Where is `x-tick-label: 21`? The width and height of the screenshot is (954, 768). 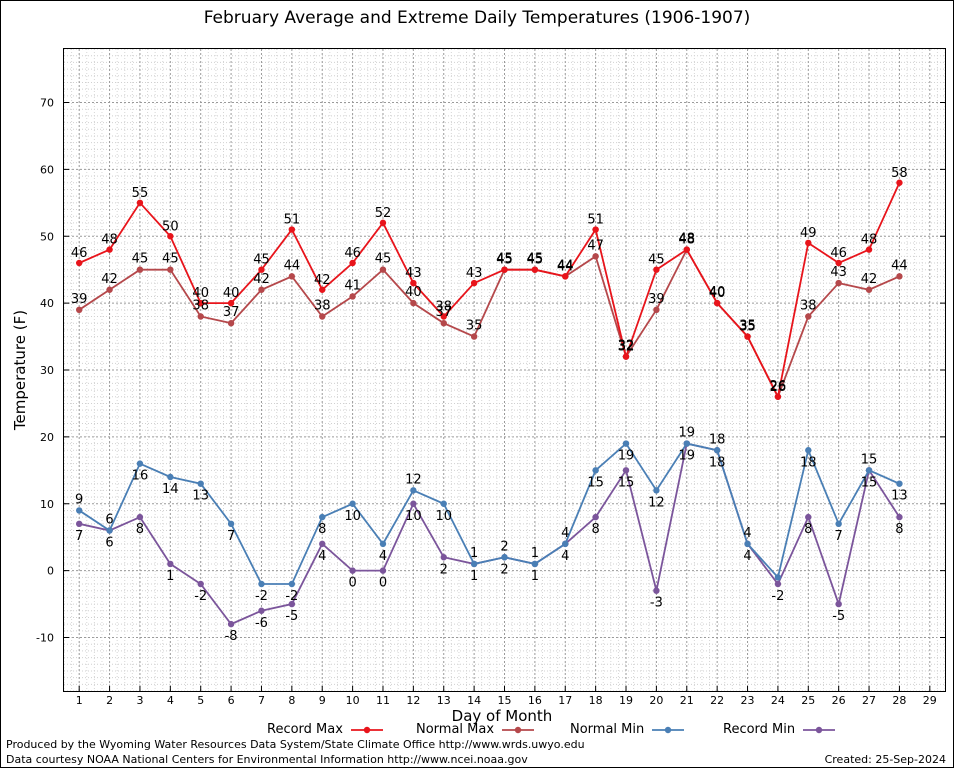 x-tick-label: 21 is located at coordinates (687, 700).